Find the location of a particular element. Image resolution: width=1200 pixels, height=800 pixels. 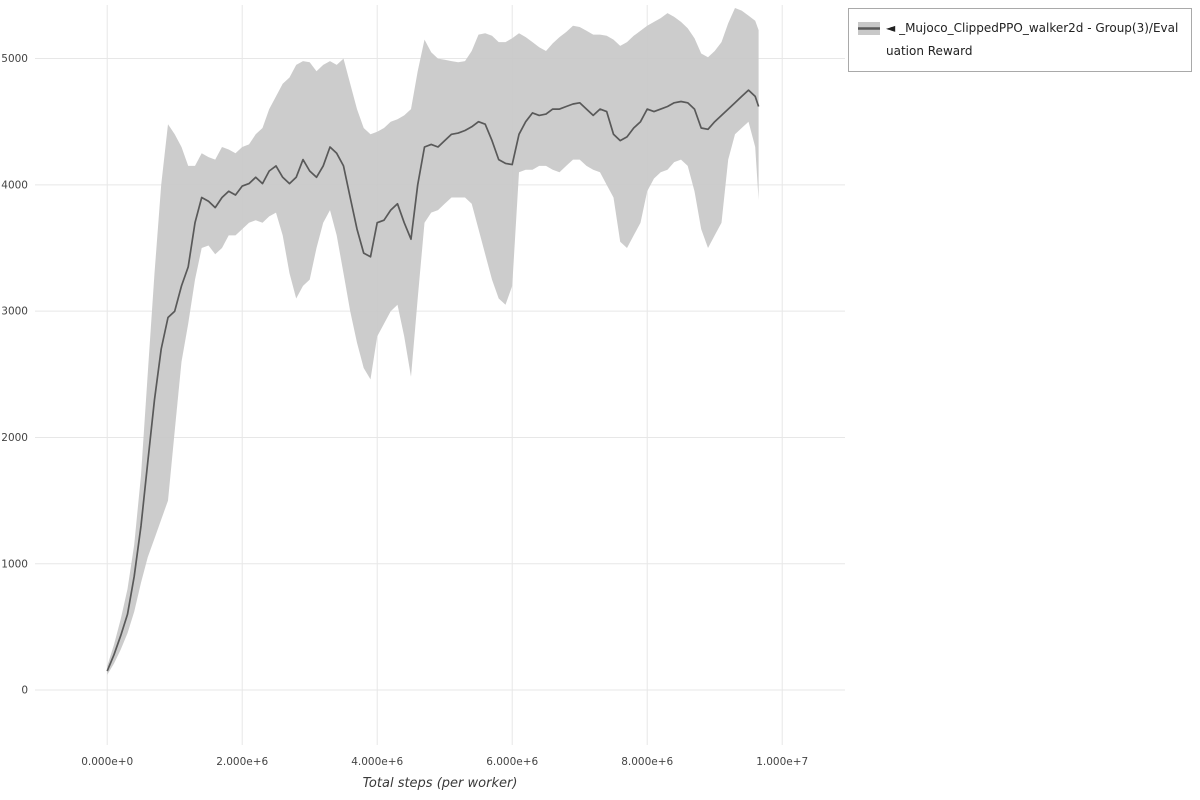

x-tick-label: 4.000e+6 is located at coordinates (377, 762).